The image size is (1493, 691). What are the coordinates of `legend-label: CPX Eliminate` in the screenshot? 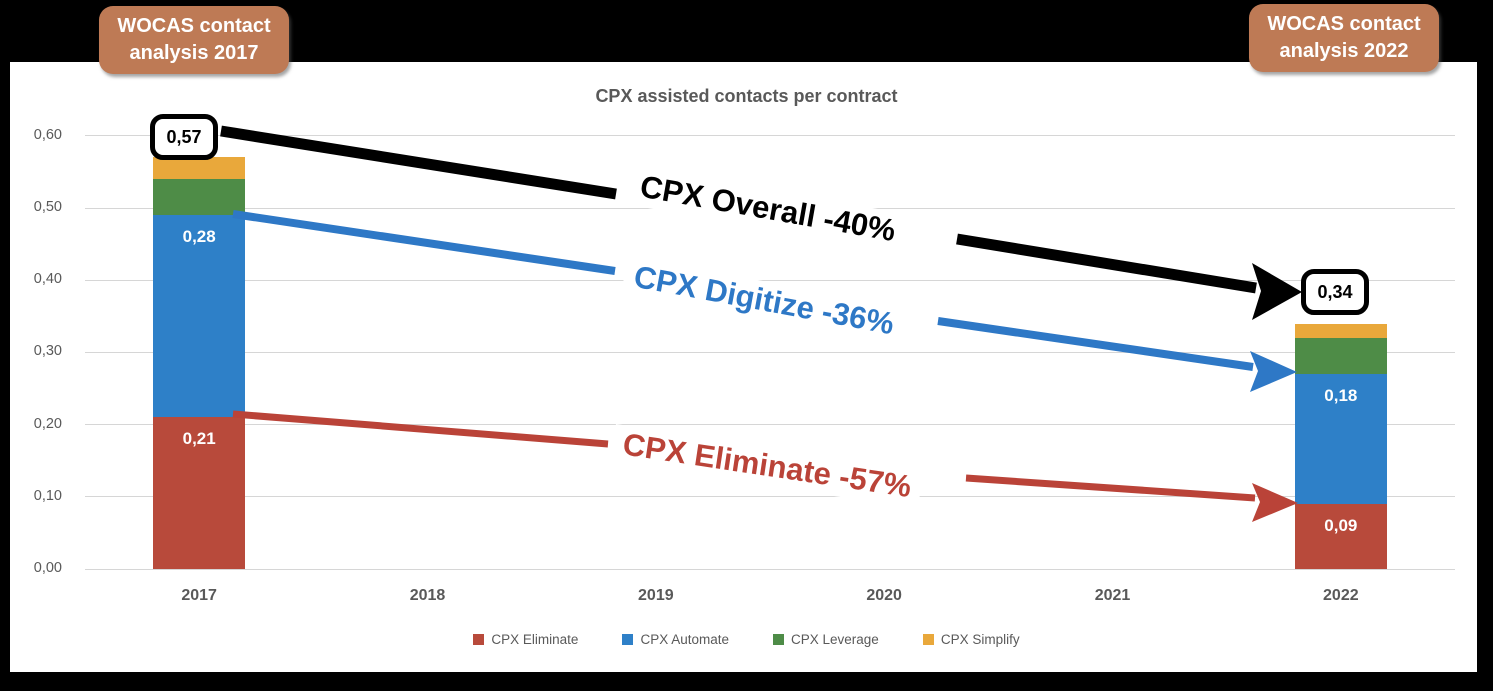 It's located at (535, 639).